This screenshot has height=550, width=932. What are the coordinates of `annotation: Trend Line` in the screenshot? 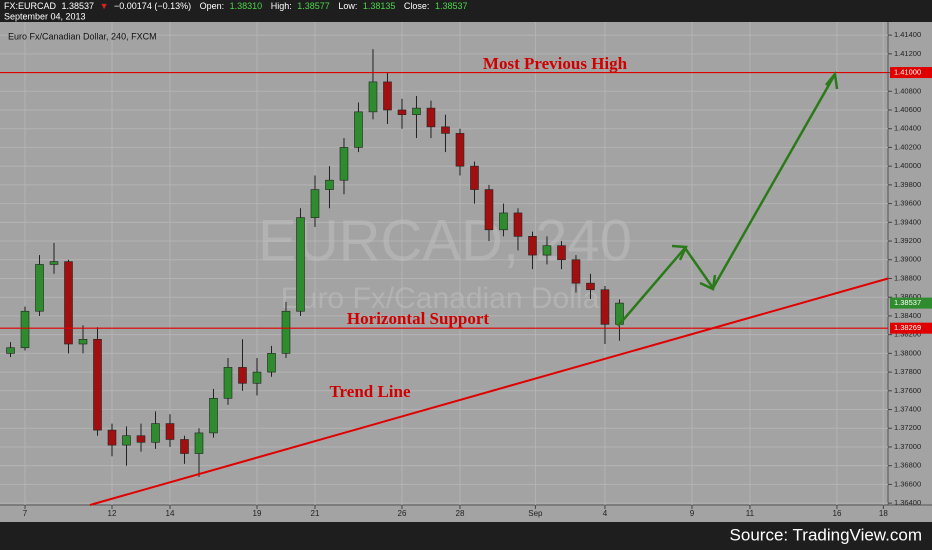 It's located at (370, 391).